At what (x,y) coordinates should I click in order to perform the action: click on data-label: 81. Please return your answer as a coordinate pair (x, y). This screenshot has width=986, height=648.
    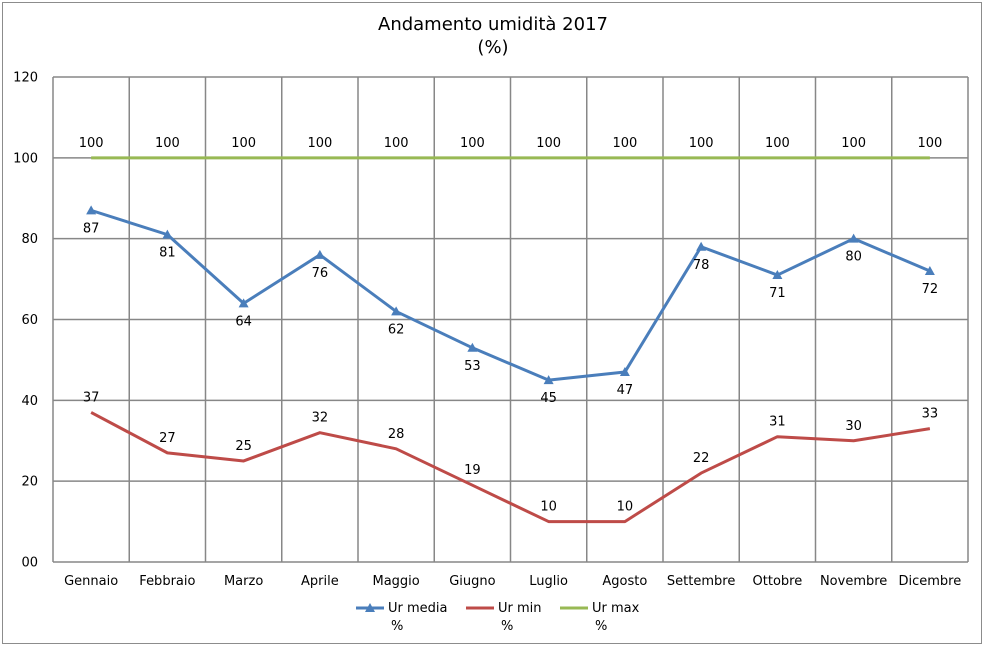
    Looking at the image, I should click on (167, 253).